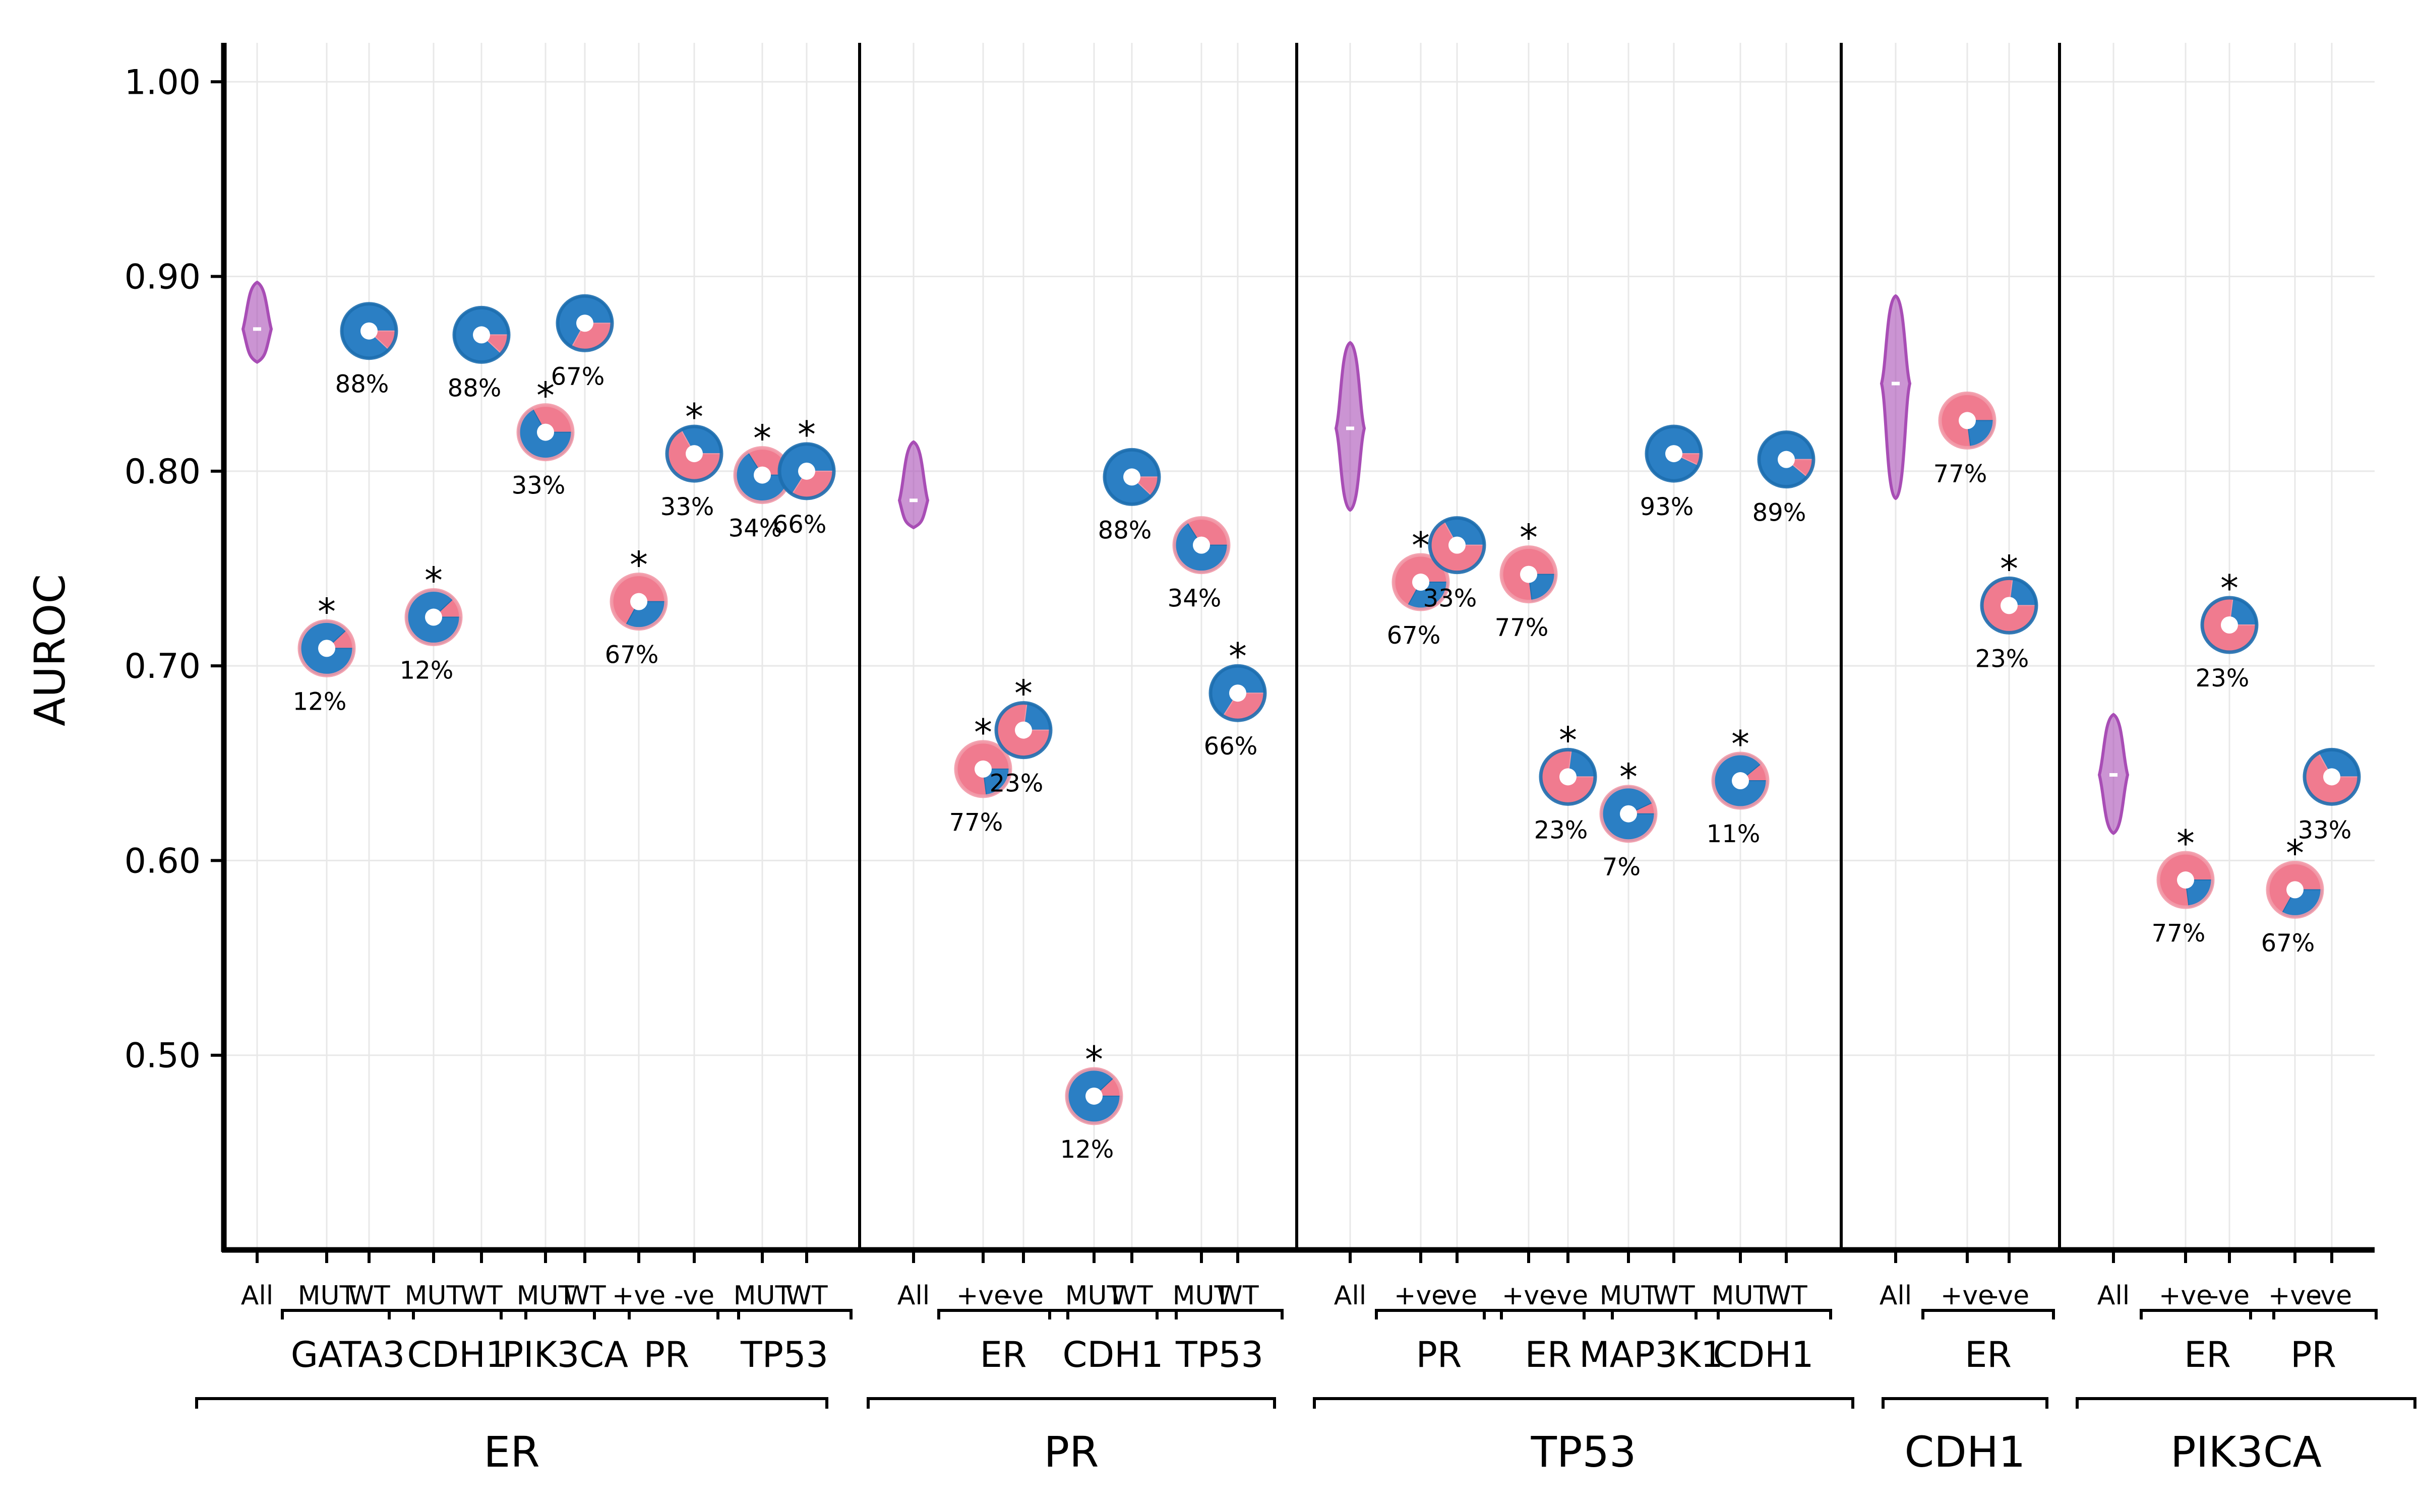  Describe the element at coordinates (163, 277) in the screenshot. I see `y-tick-label: 0.90` at that location.